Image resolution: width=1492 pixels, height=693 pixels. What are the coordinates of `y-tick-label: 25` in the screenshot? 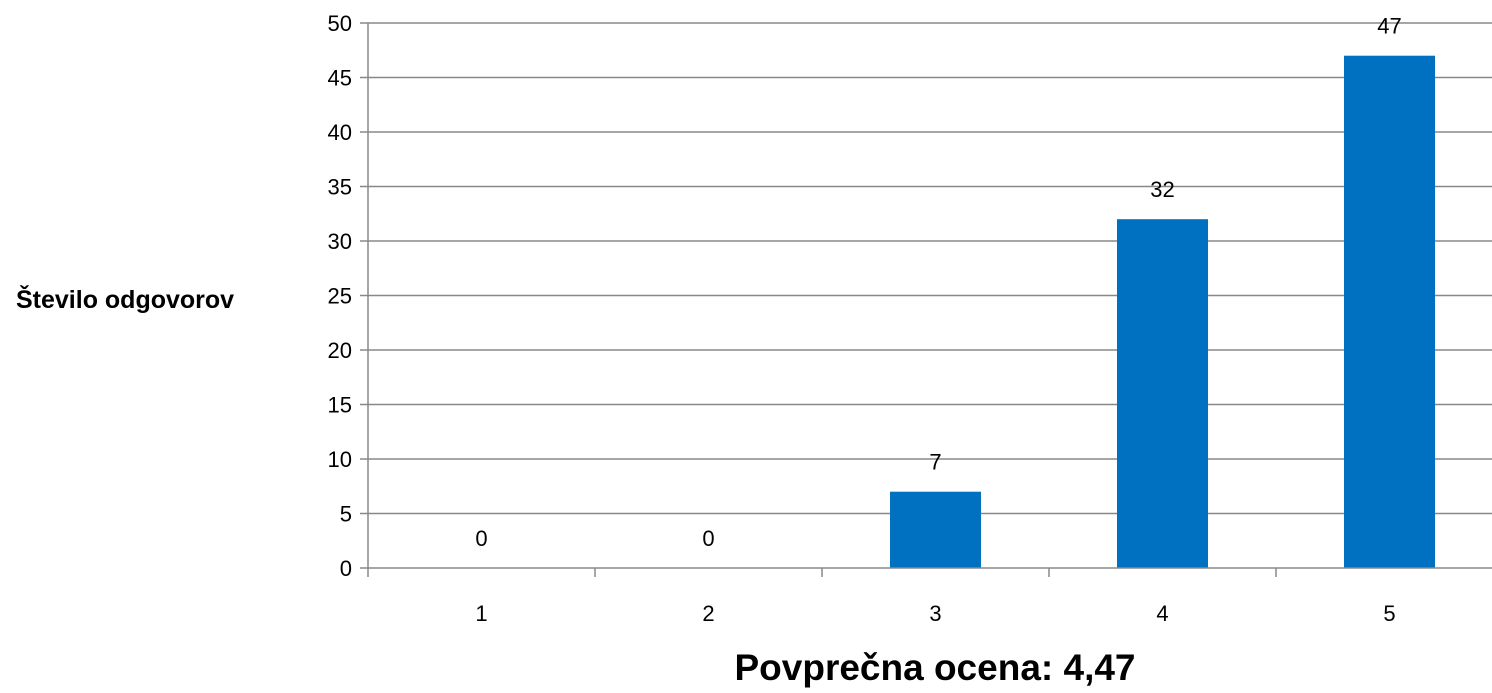 It's located at (340, 296).